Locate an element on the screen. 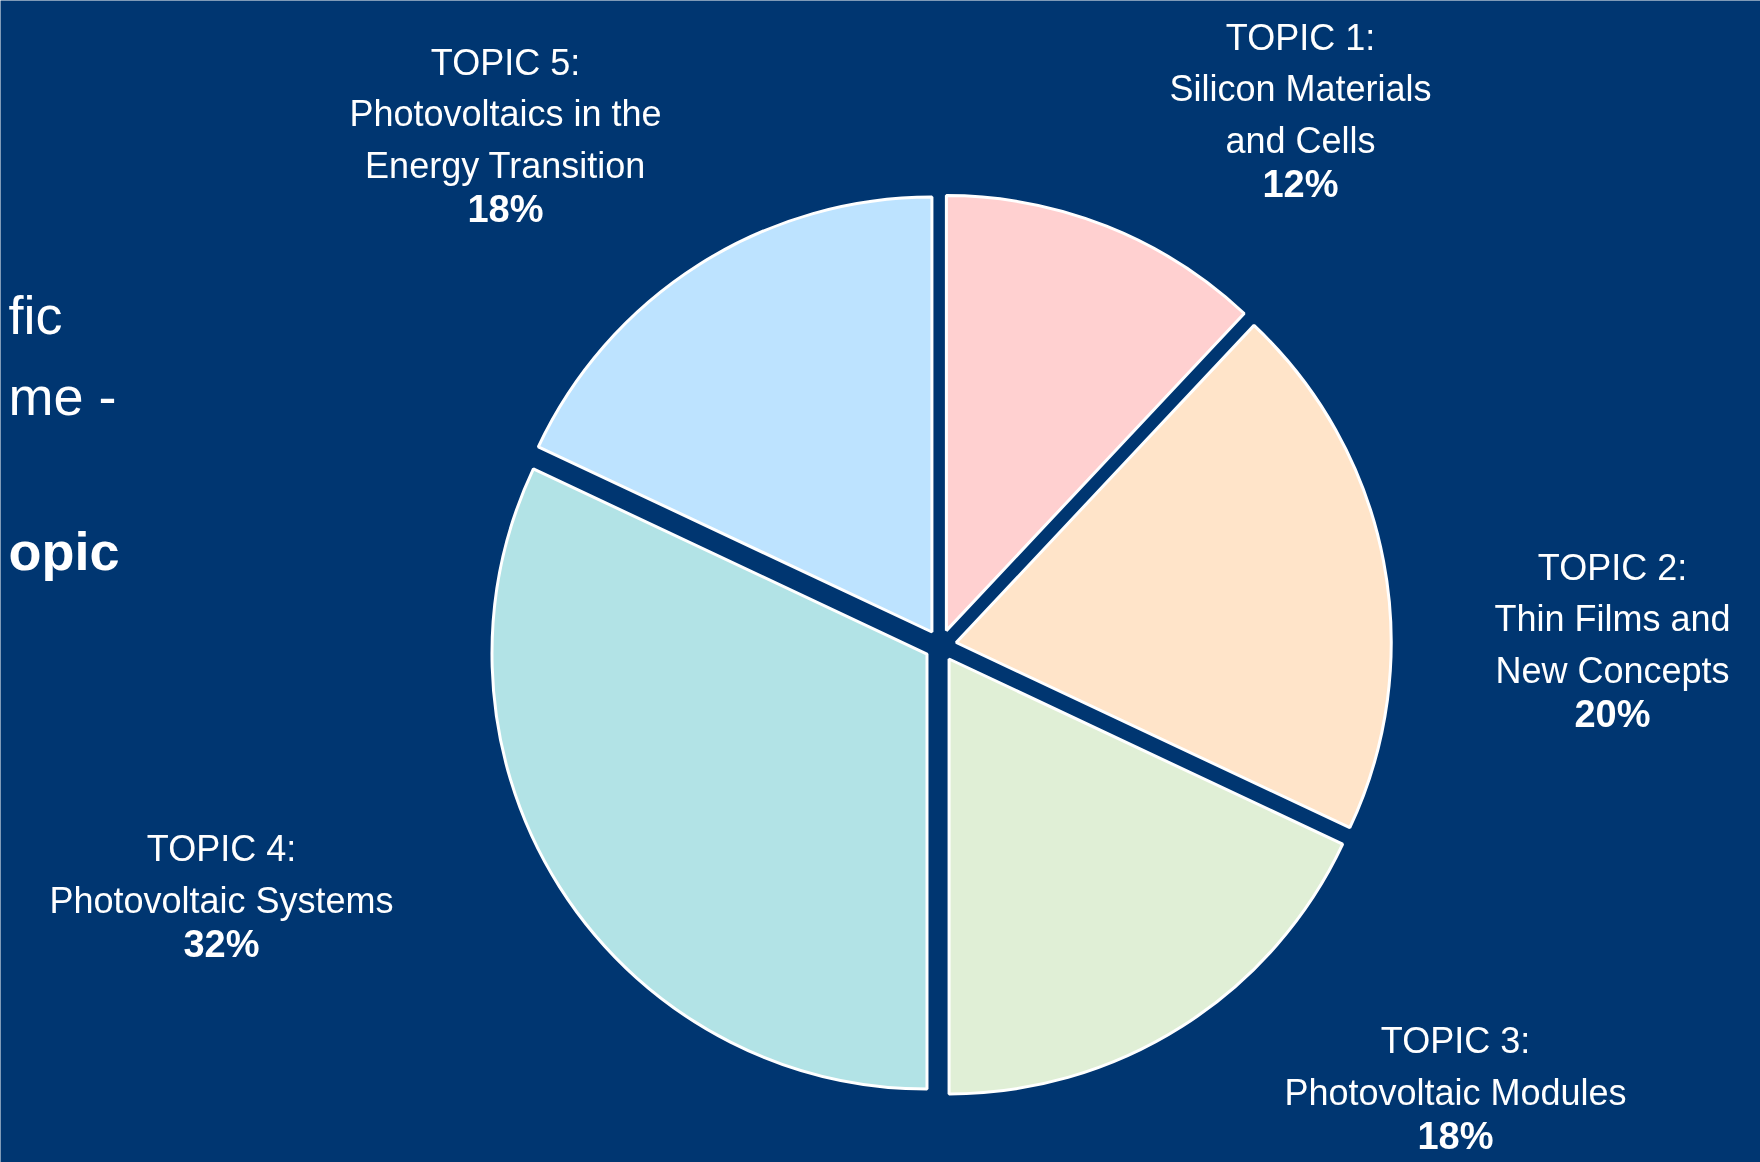 This screenshot has width=1760, height=1162. slice-label: TOPIC 5: Photovoltaics in the Energy Transition is located at coordinates (505, 114).